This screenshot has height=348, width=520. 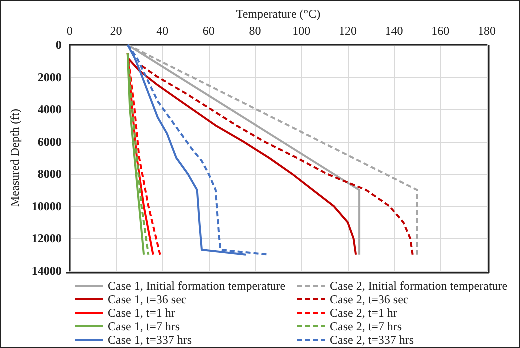 I want to click on x-tick-label: 120, so click(x=347, y=31).